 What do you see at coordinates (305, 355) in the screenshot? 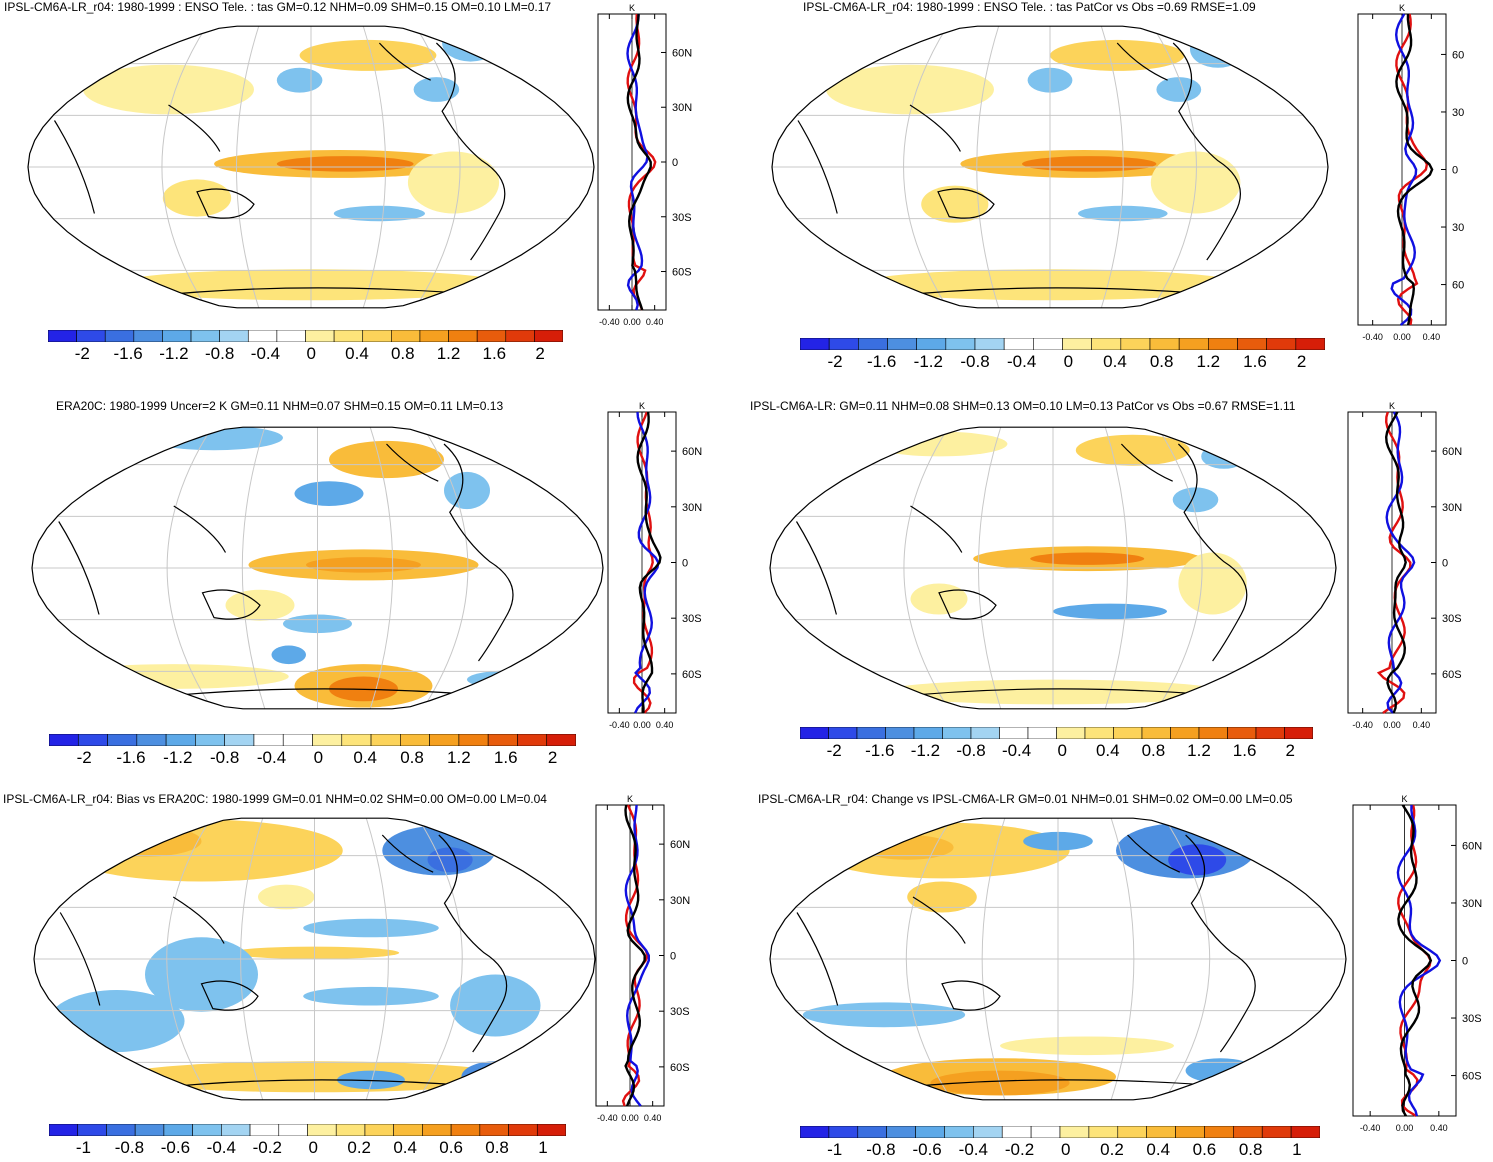
I see `colorbar-labels: -2 -1.6 -1.2 -0.8 -0.4 0 0.4 0.8 1.2 1.6 2` at bounding box center [305, 355].